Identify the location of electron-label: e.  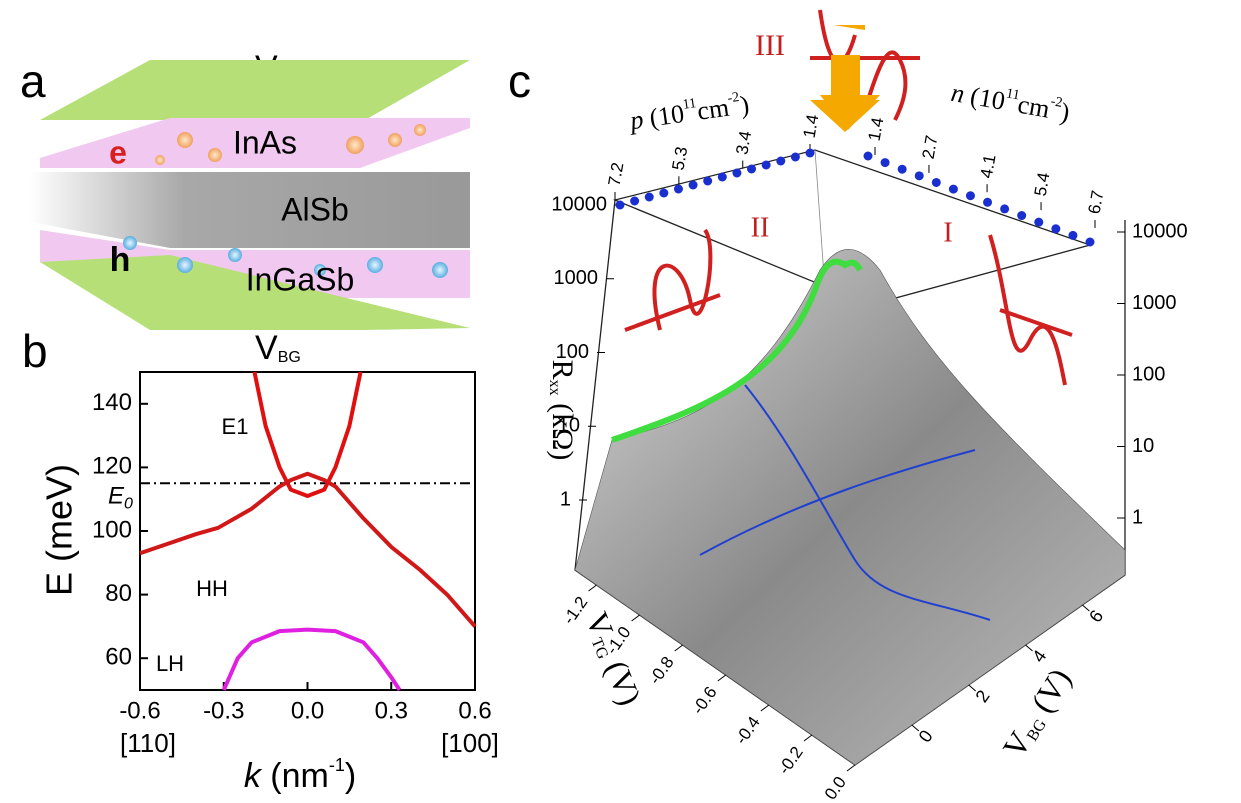
(118, 152).